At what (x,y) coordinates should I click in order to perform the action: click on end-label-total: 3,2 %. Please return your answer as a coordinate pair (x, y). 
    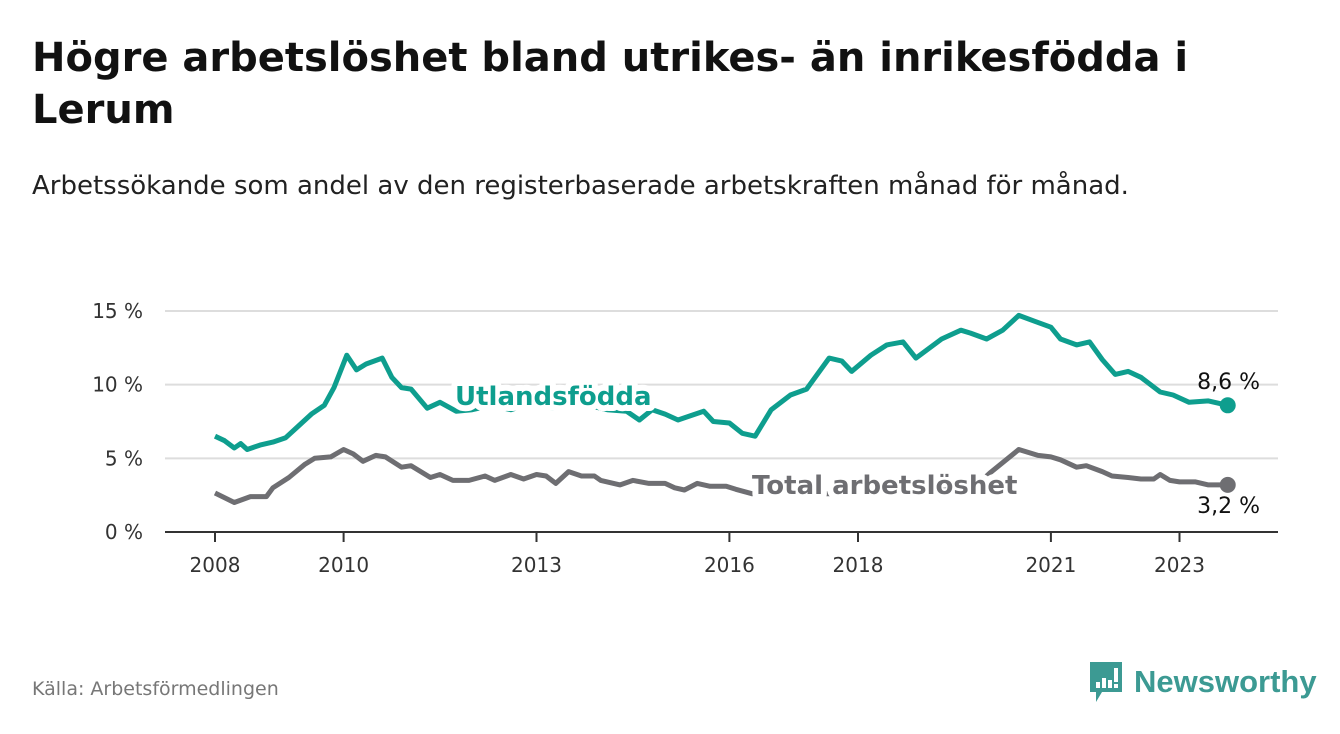
    Looking at the image, I should click on (1228, 506).